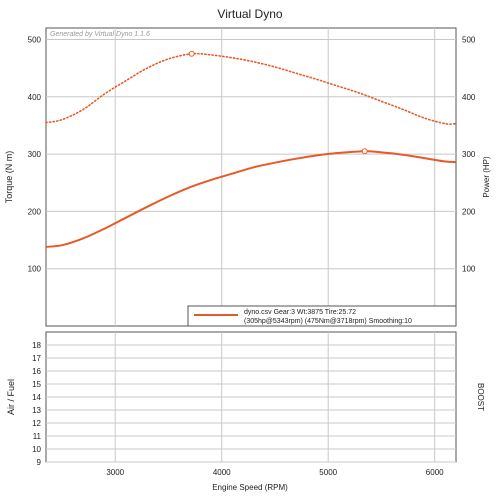  Describe the element at coordinates (249, 14) in the screenshot. I see `chart-title: Virtual Dyno` at that location.